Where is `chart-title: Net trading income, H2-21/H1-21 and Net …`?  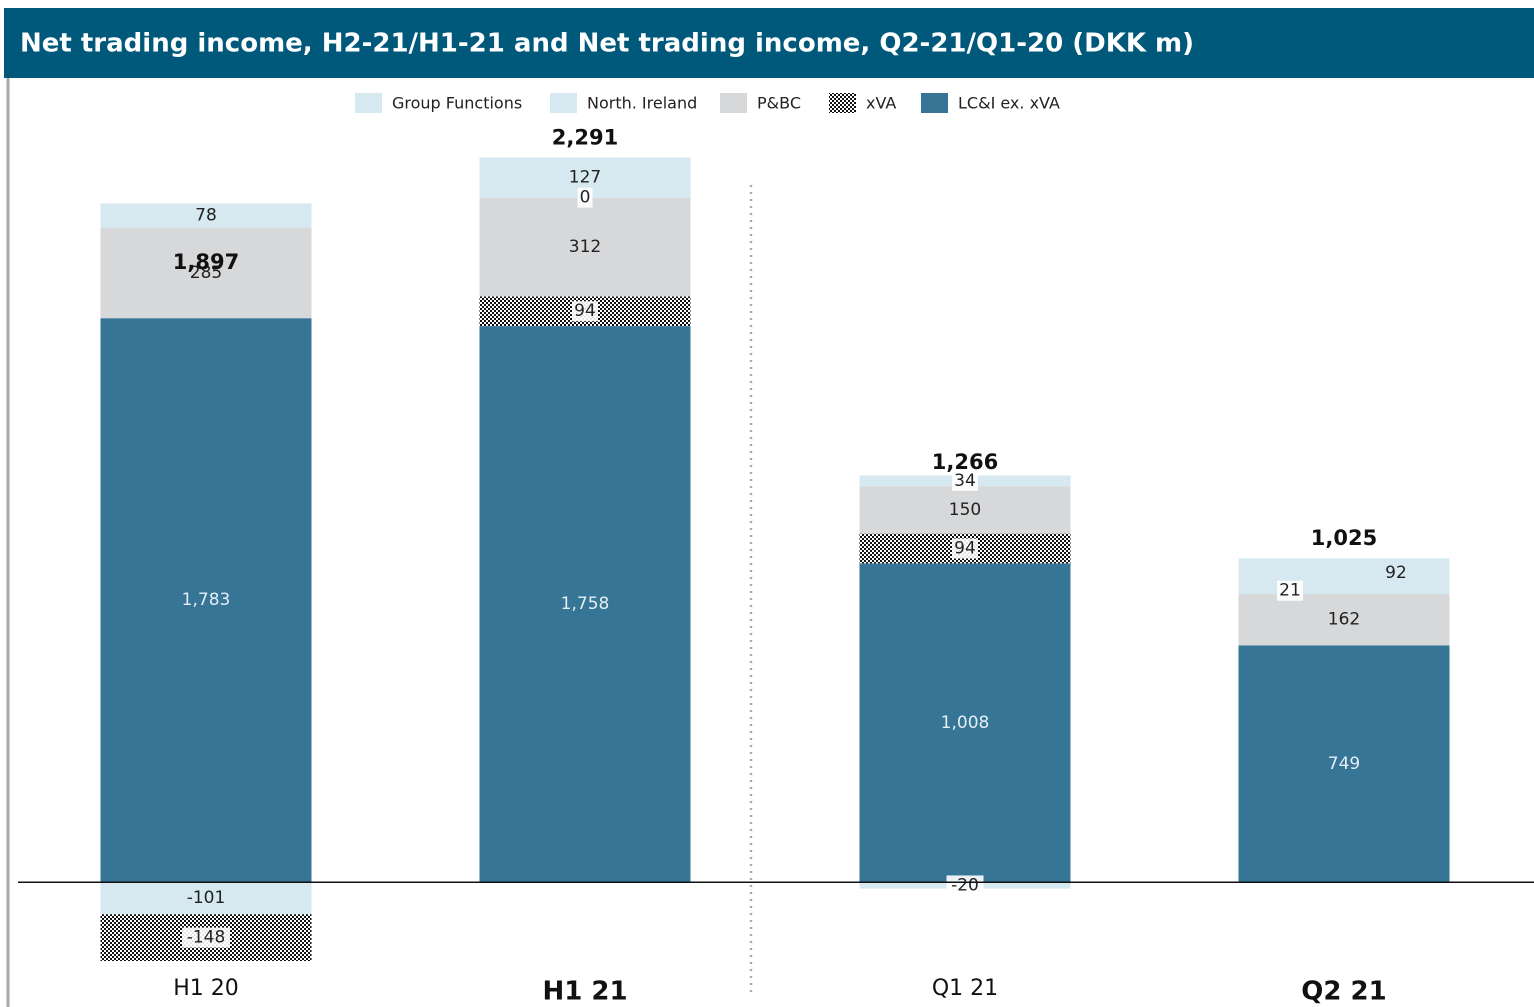 chart-title: Net trading income, H2-21/H1-21 and Net … is located at coordinates (607, 44).